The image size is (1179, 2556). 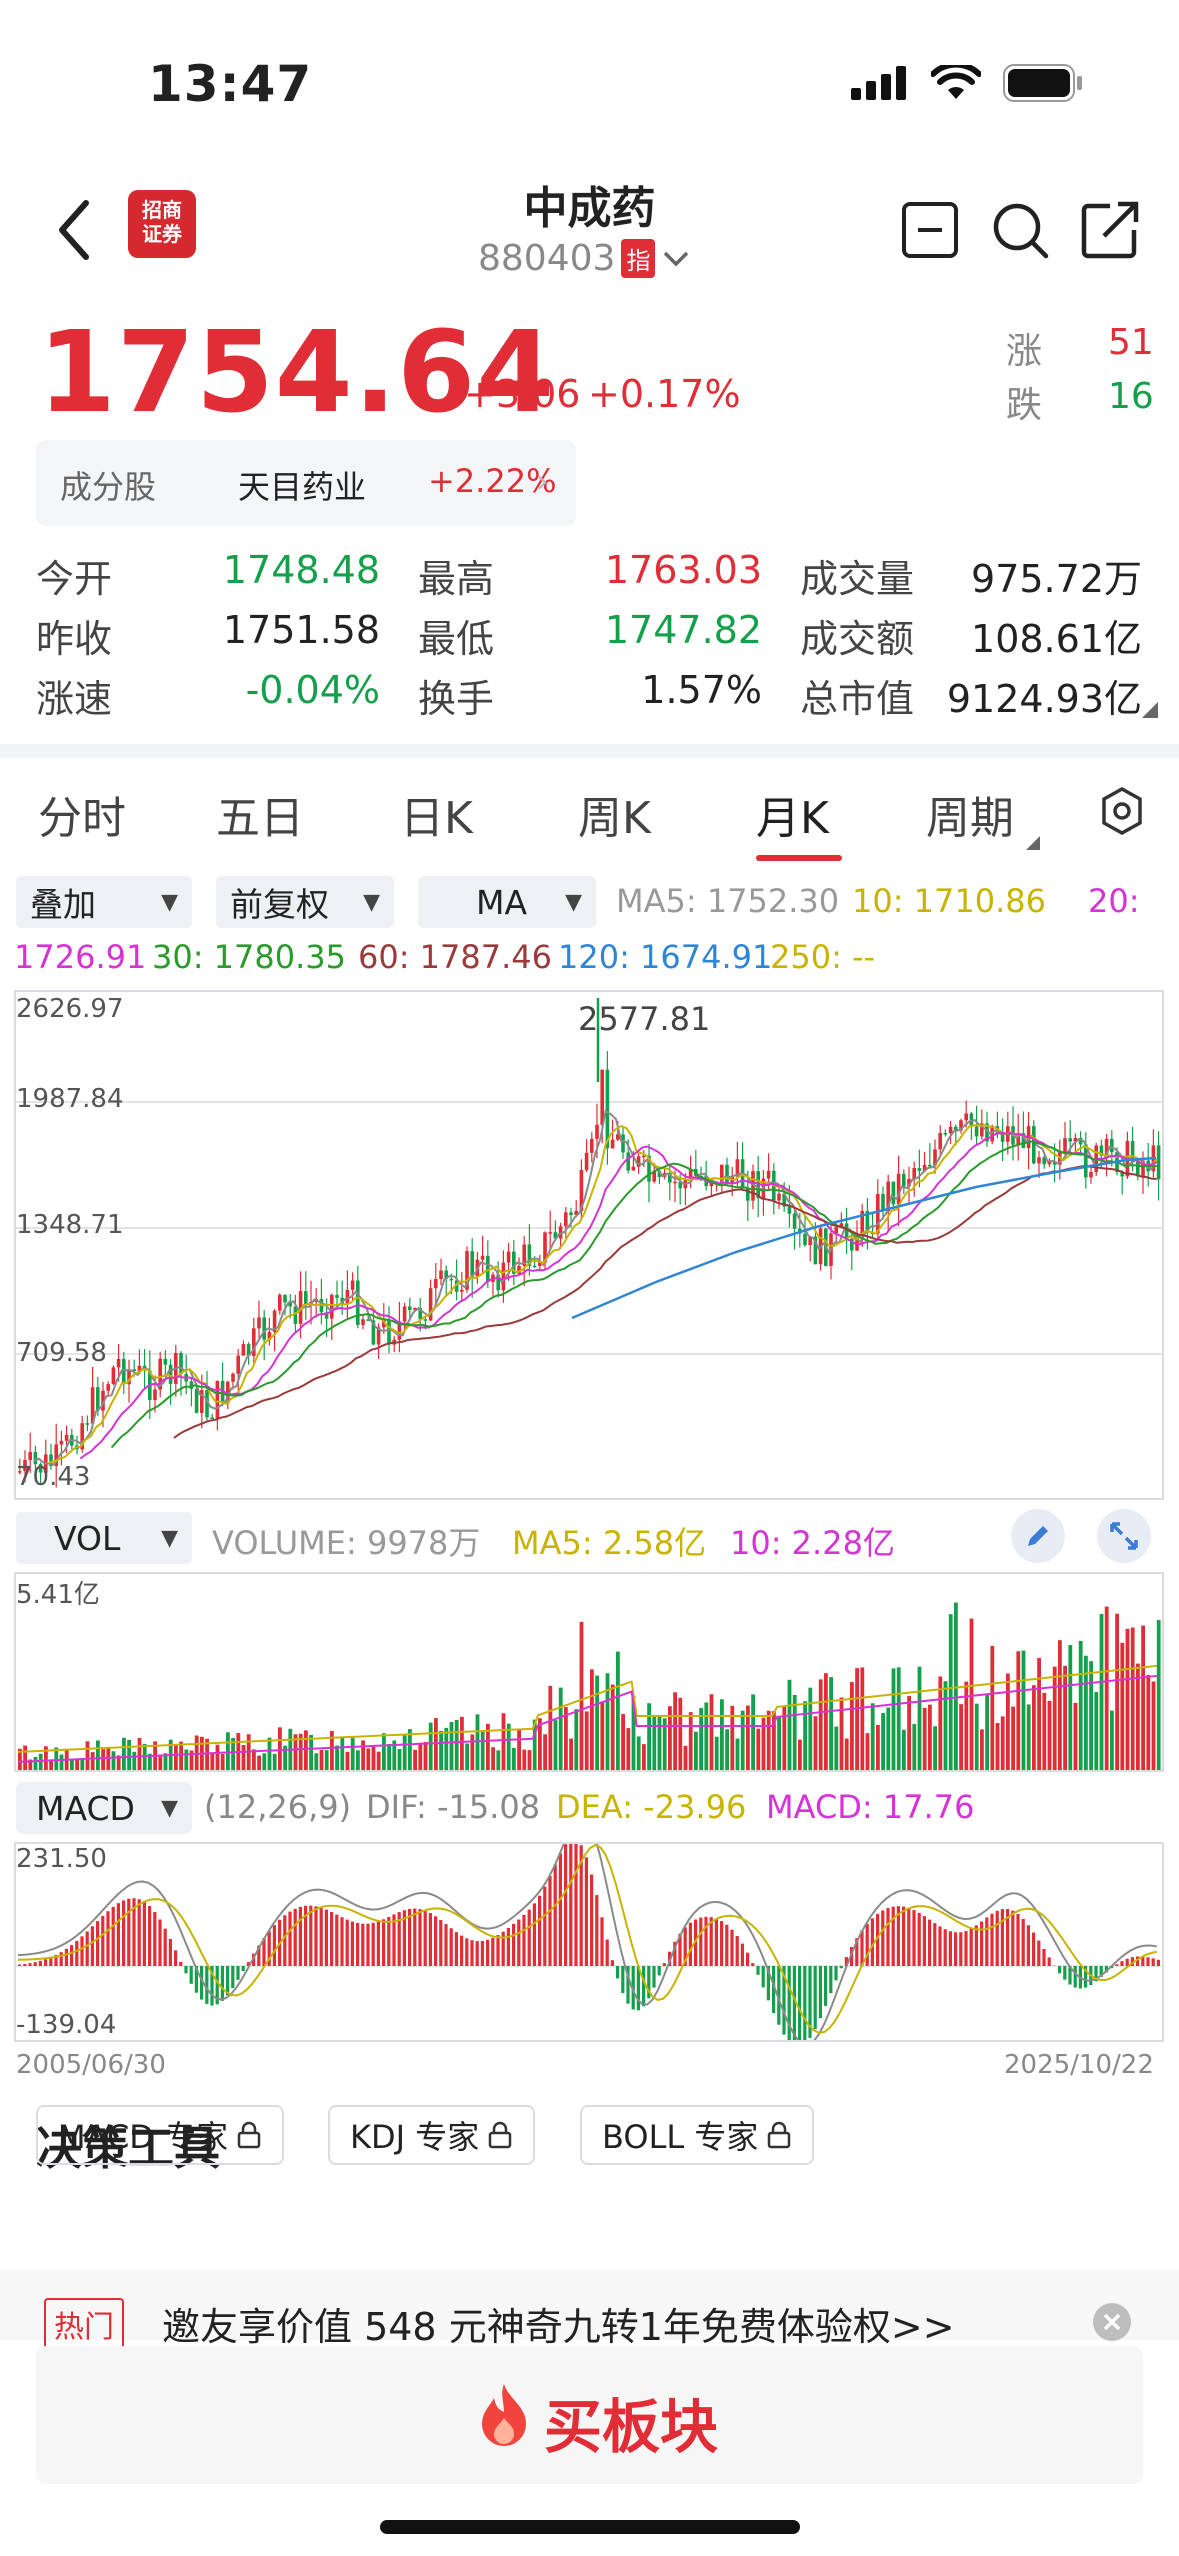 I want to click on close-icon, so click(x=1112, y=2322).